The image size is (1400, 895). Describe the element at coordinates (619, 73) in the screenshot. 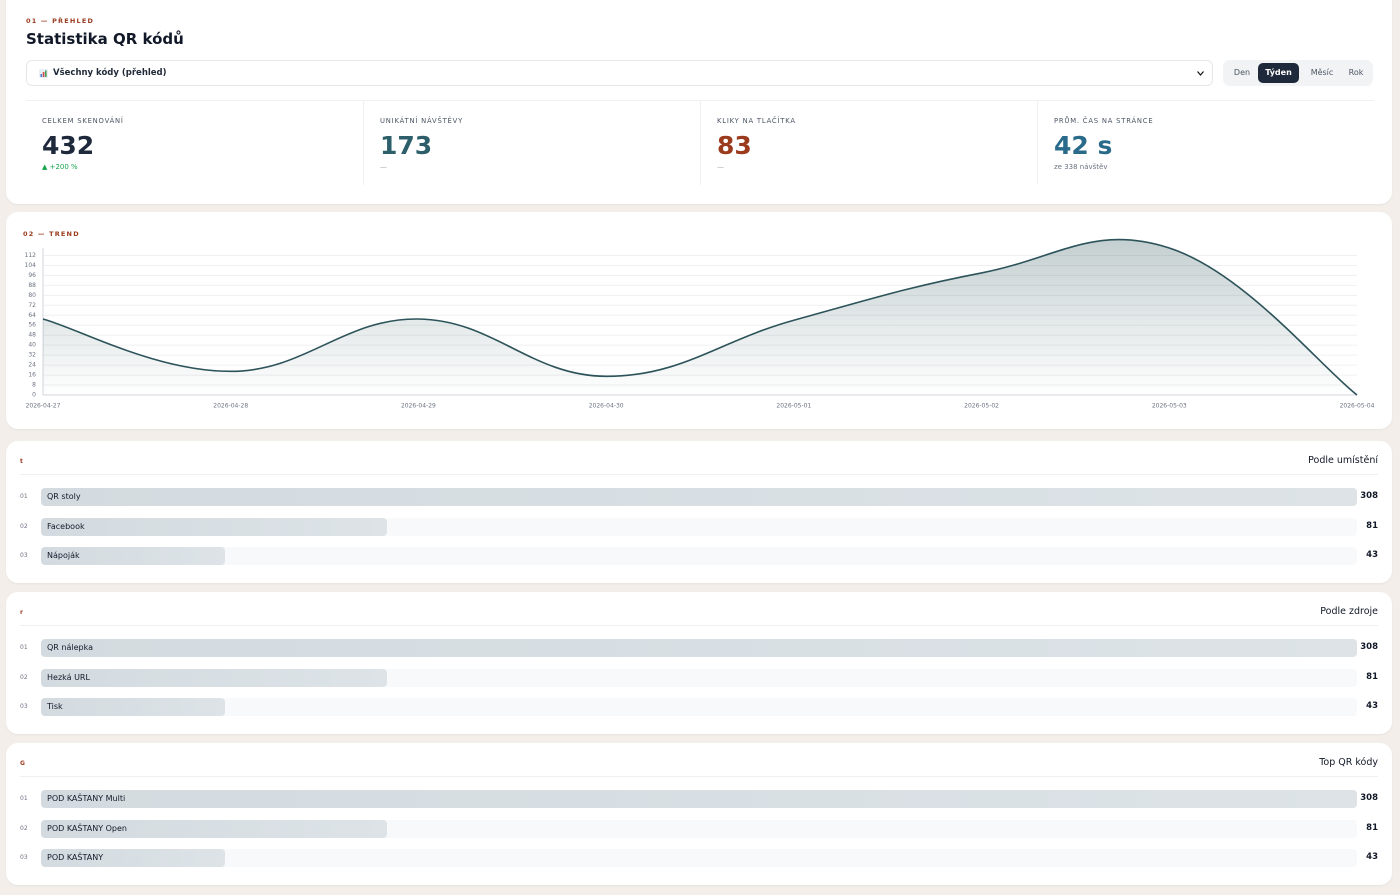

I see `code-select: Všechny kódy (přehled)` at that location.